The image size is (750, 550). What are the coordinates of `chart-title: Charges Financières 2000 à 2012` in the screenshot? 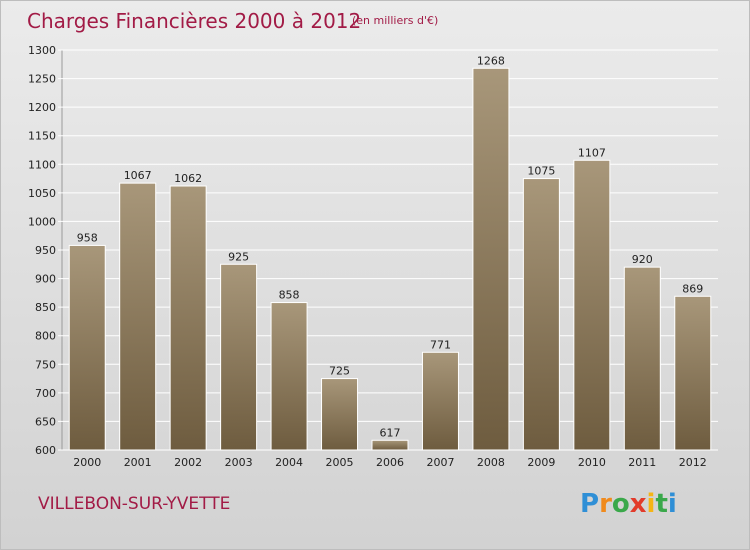 It's located at (194, 21).